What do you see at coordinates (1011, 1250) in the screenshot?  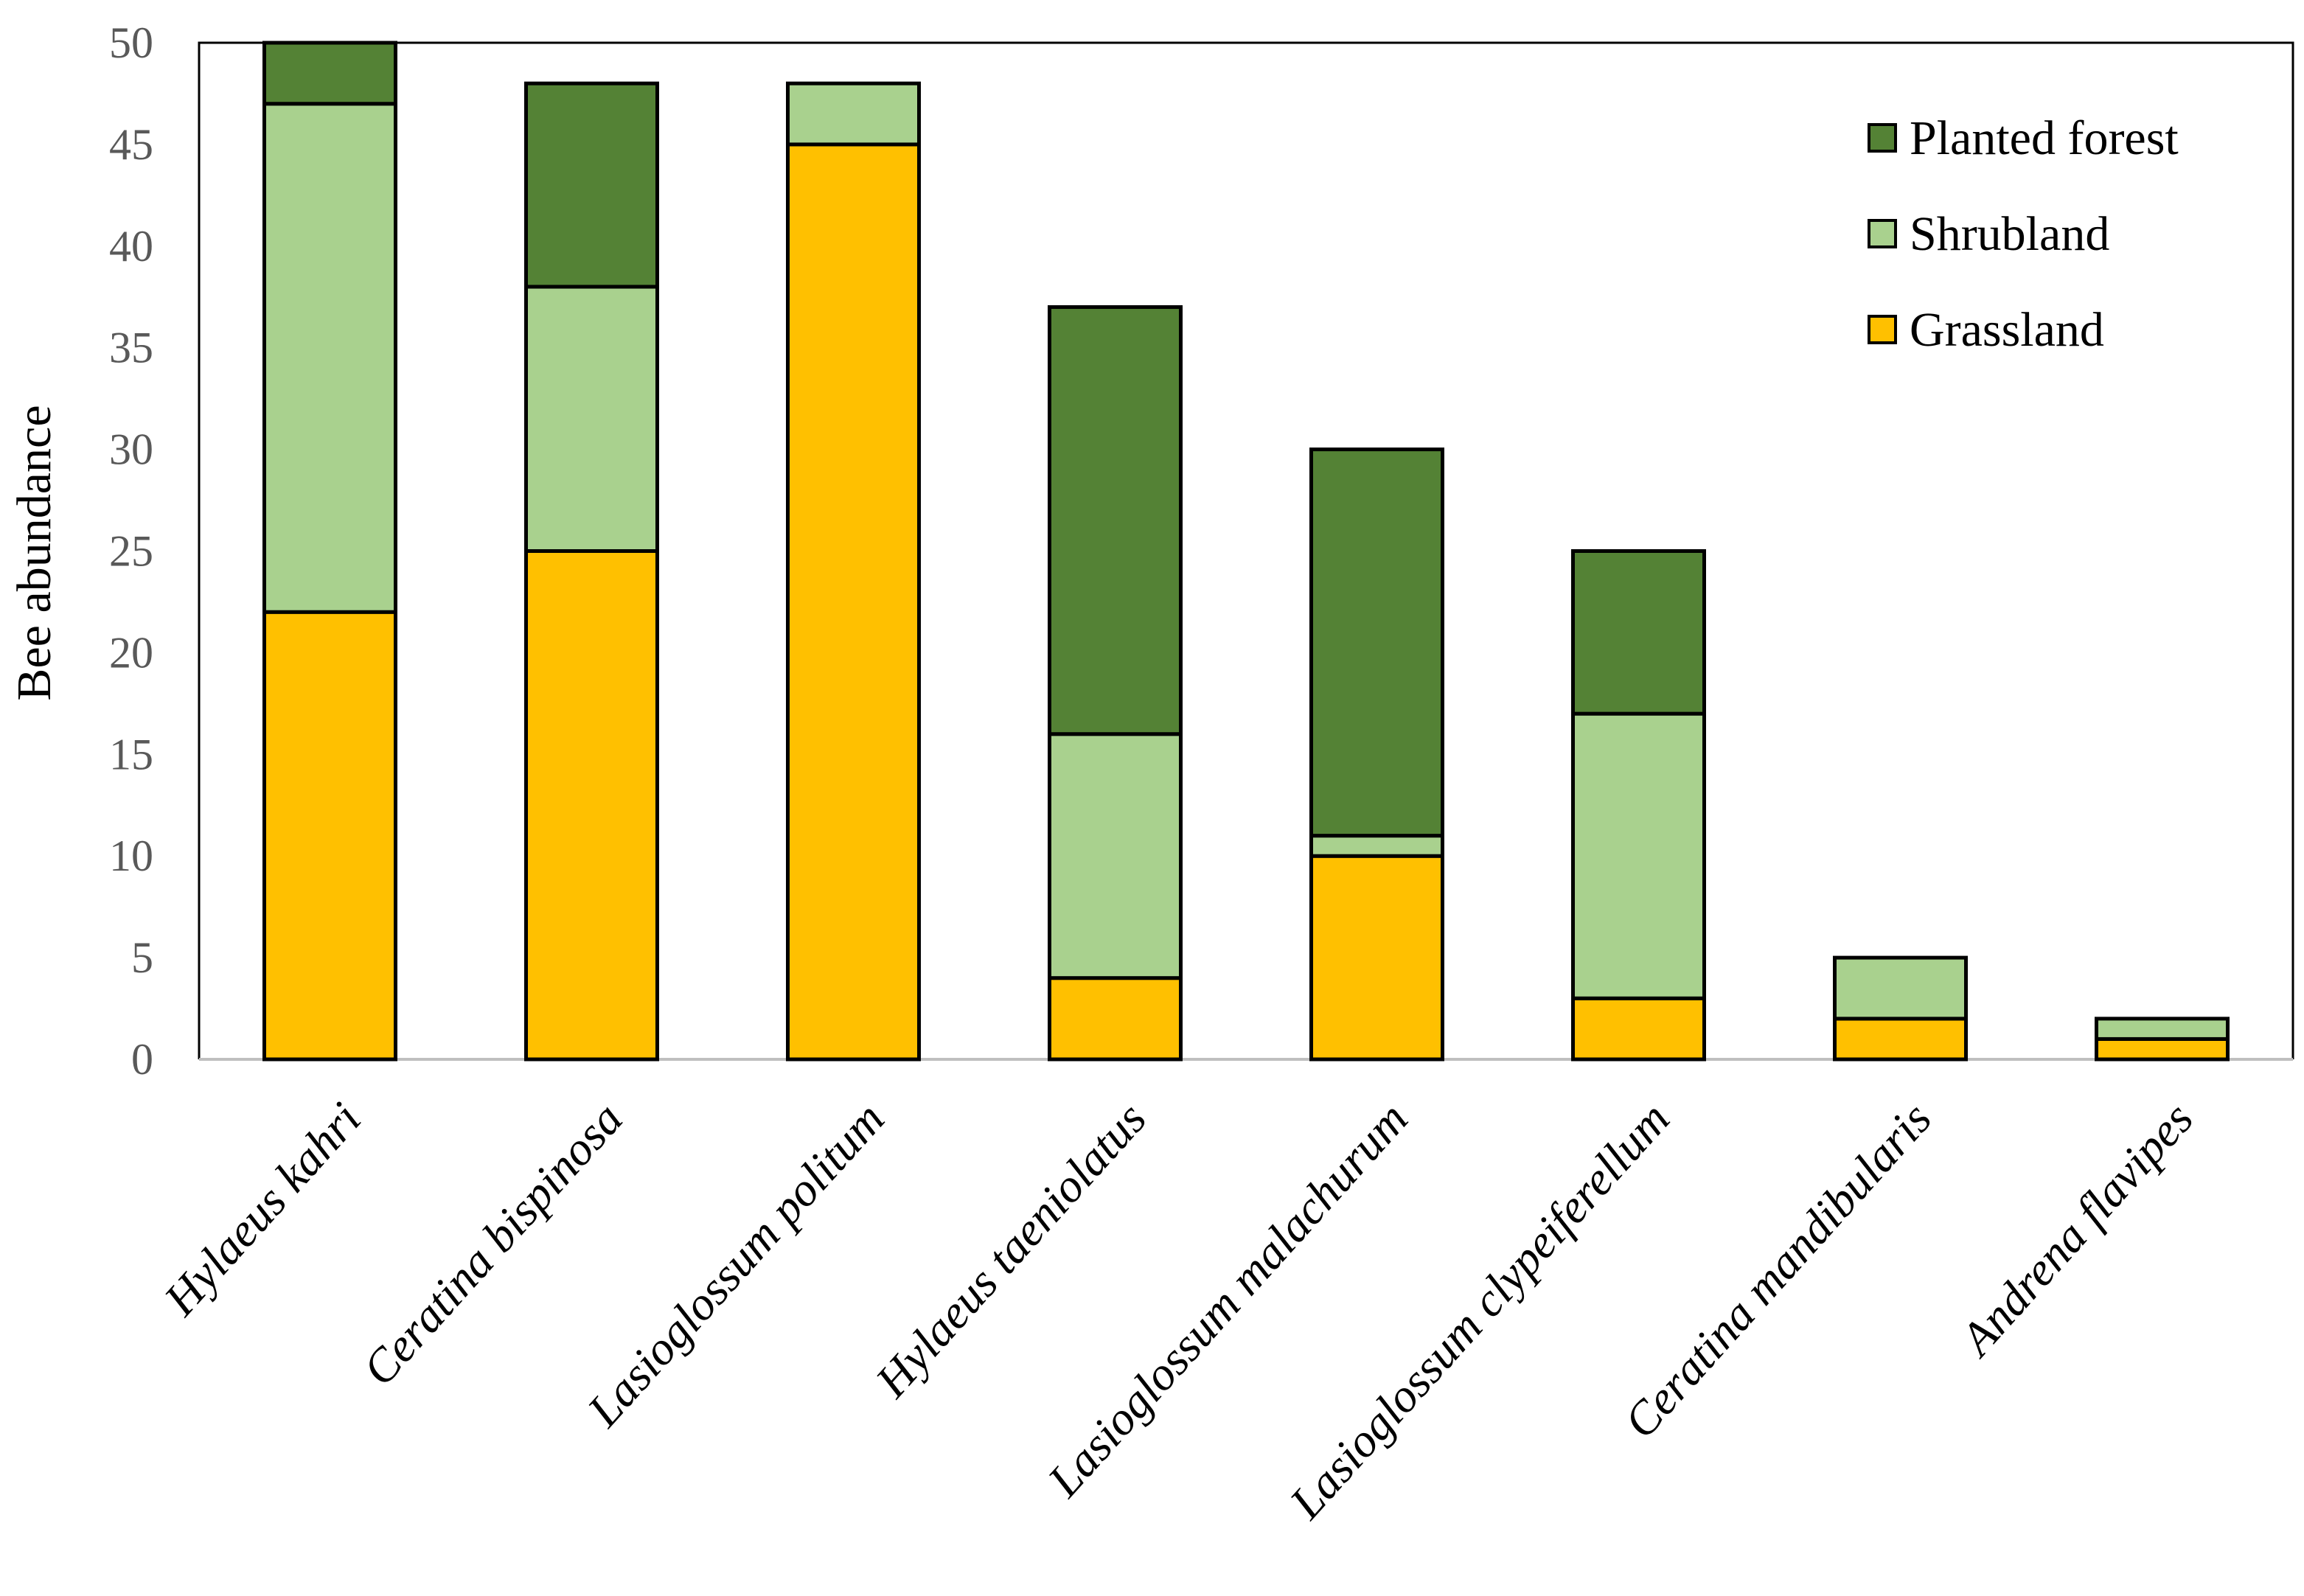 I see `x-category-label: Hylaeus taeniolatus` at bounding box center [1011, 1250].